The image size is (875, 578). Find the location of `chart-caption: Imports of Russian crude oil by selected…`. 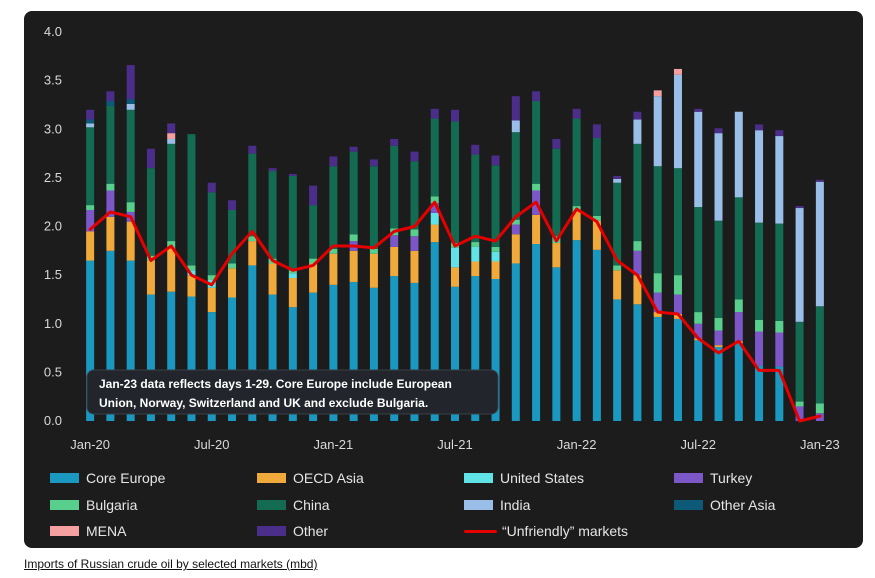

chart-caption: Imports of Russian crude oil by selected… is located at coordinates (171, 564).